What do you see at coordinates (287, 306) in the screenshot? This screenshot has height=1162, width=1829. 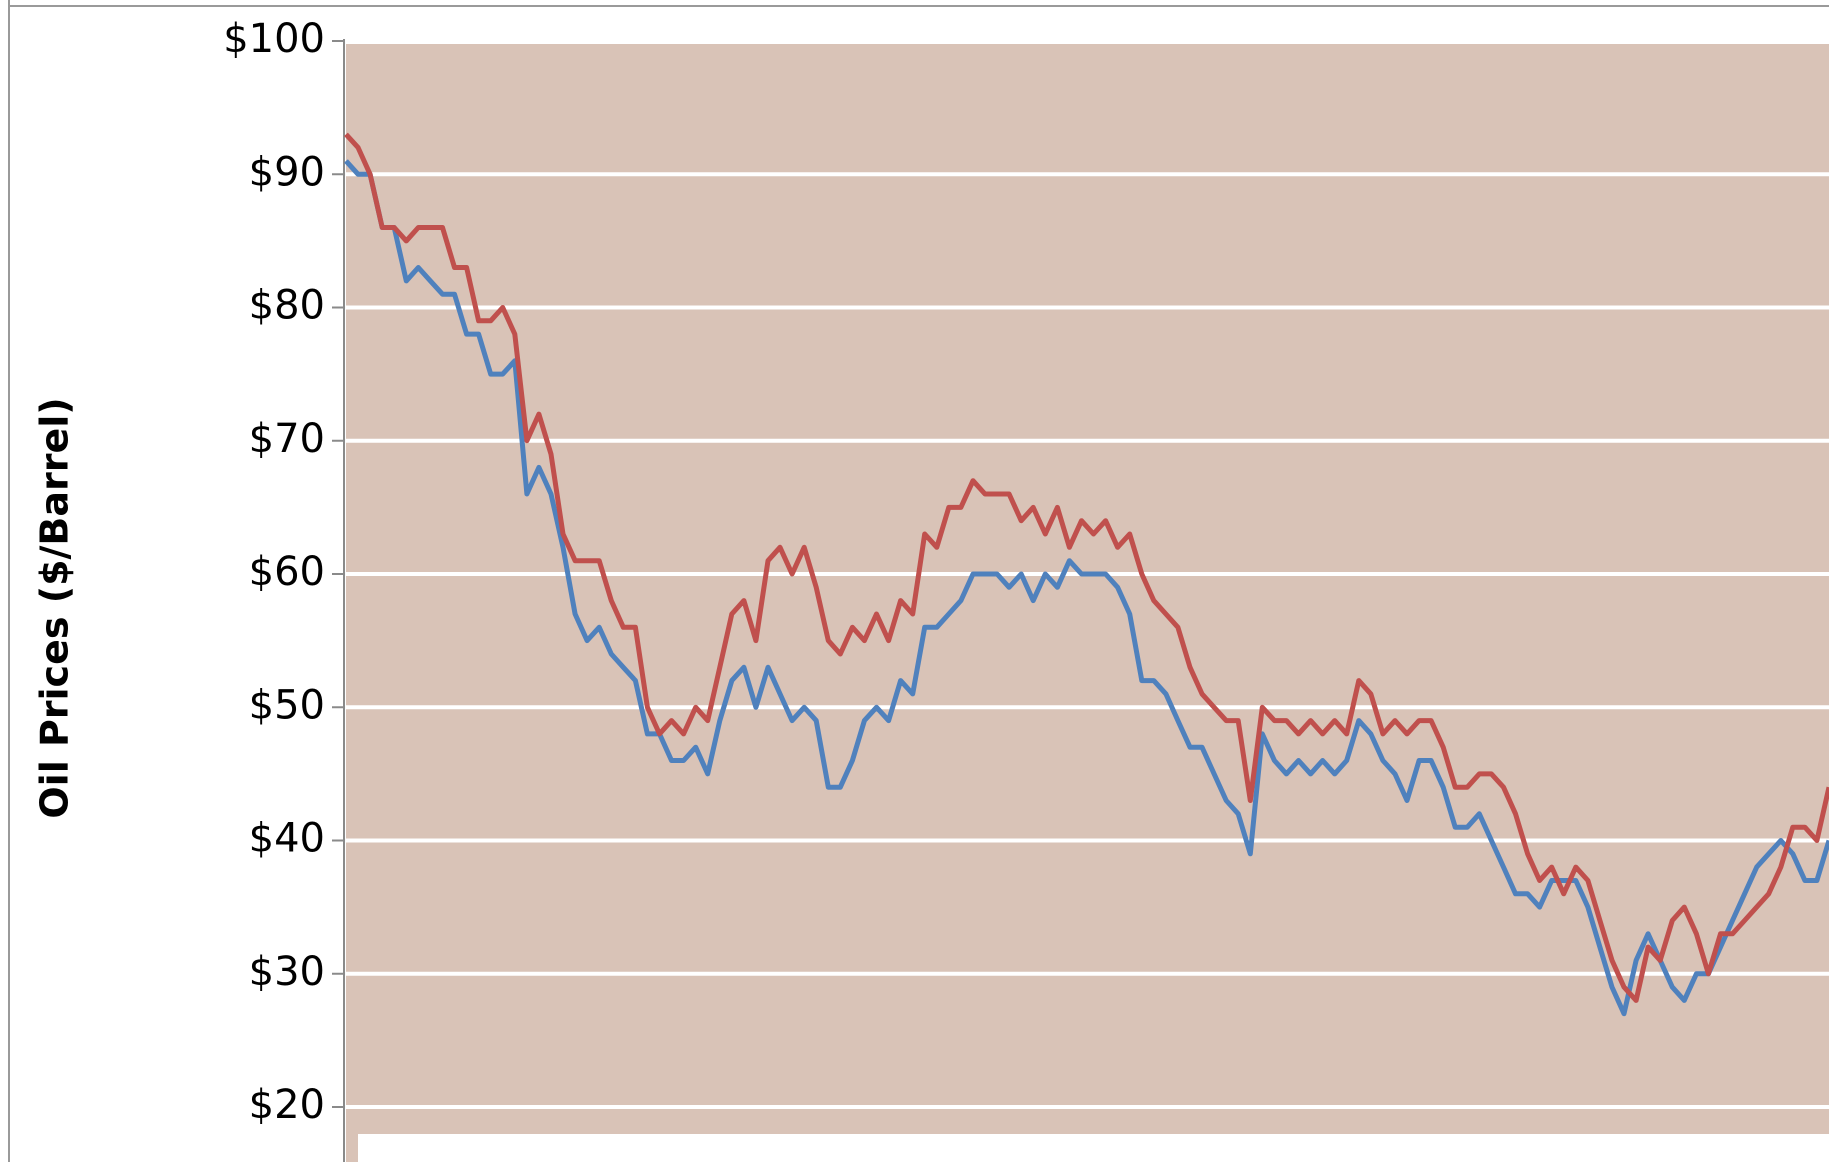 I see `y-tick-label: $80` at bounding box center [287, 306].